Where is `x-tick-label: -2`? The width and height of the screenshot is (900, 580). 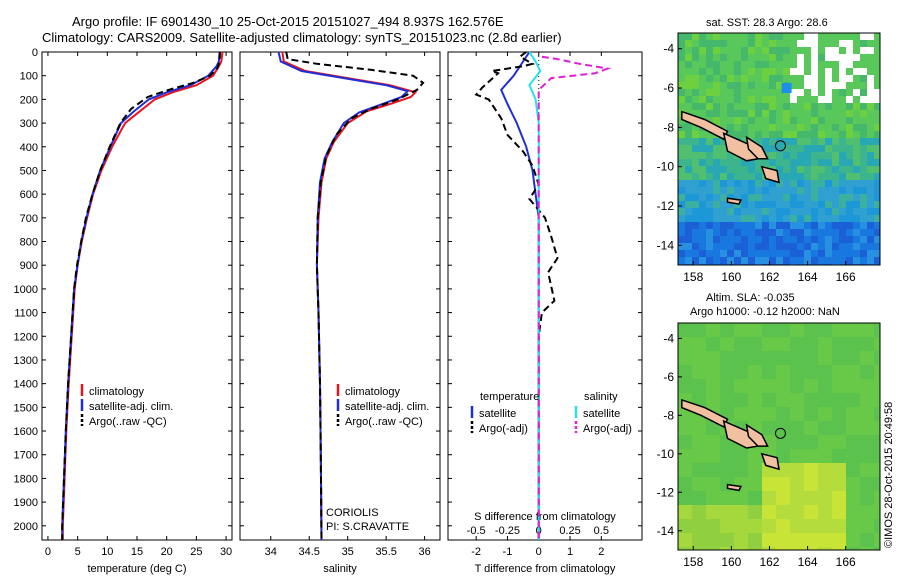 x-tick-label: -2 is located at coordinates (476, 552).